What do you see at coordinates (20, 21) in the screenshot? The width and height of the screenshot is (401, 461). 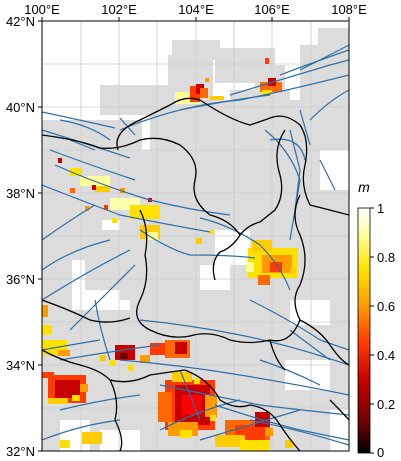 I see `y-tick-label-0: 42°N` at bounding box center [20, 21].